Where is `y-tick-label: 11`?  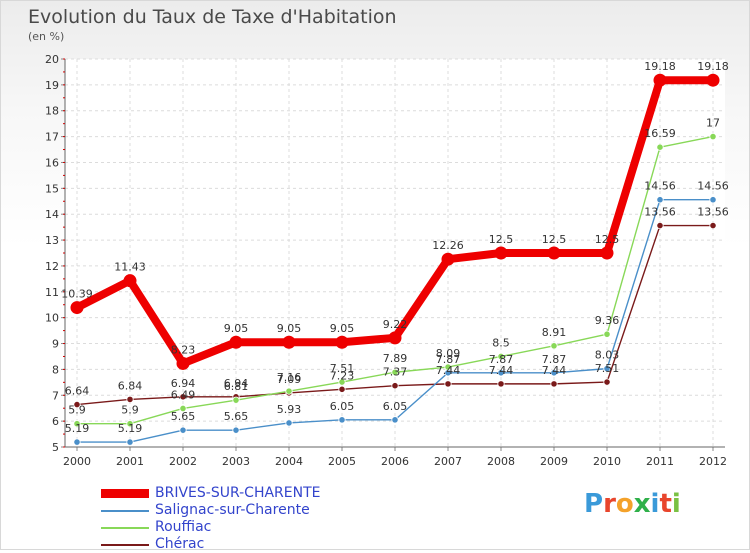 y-tick-label: 11 is located at coordinates (52, 292).